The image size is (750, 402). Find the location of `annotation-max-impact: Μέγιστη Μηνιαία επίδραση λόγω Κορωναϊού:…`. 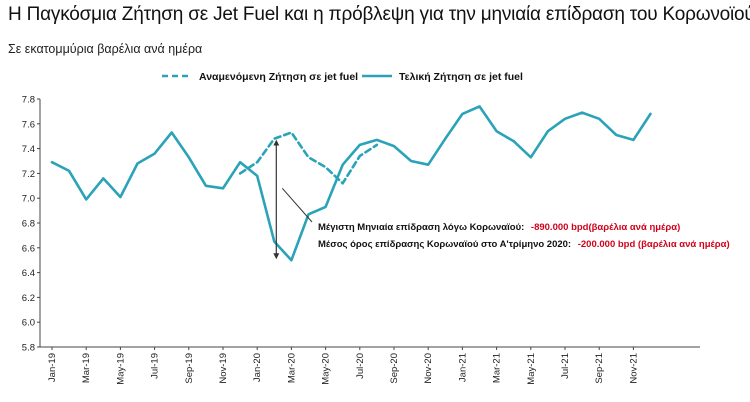

annotation-max-impact: Μέγιστη Μηνιαία επίδραση λόγω Κορωναϊού:… is located at coordinates (499, 227).